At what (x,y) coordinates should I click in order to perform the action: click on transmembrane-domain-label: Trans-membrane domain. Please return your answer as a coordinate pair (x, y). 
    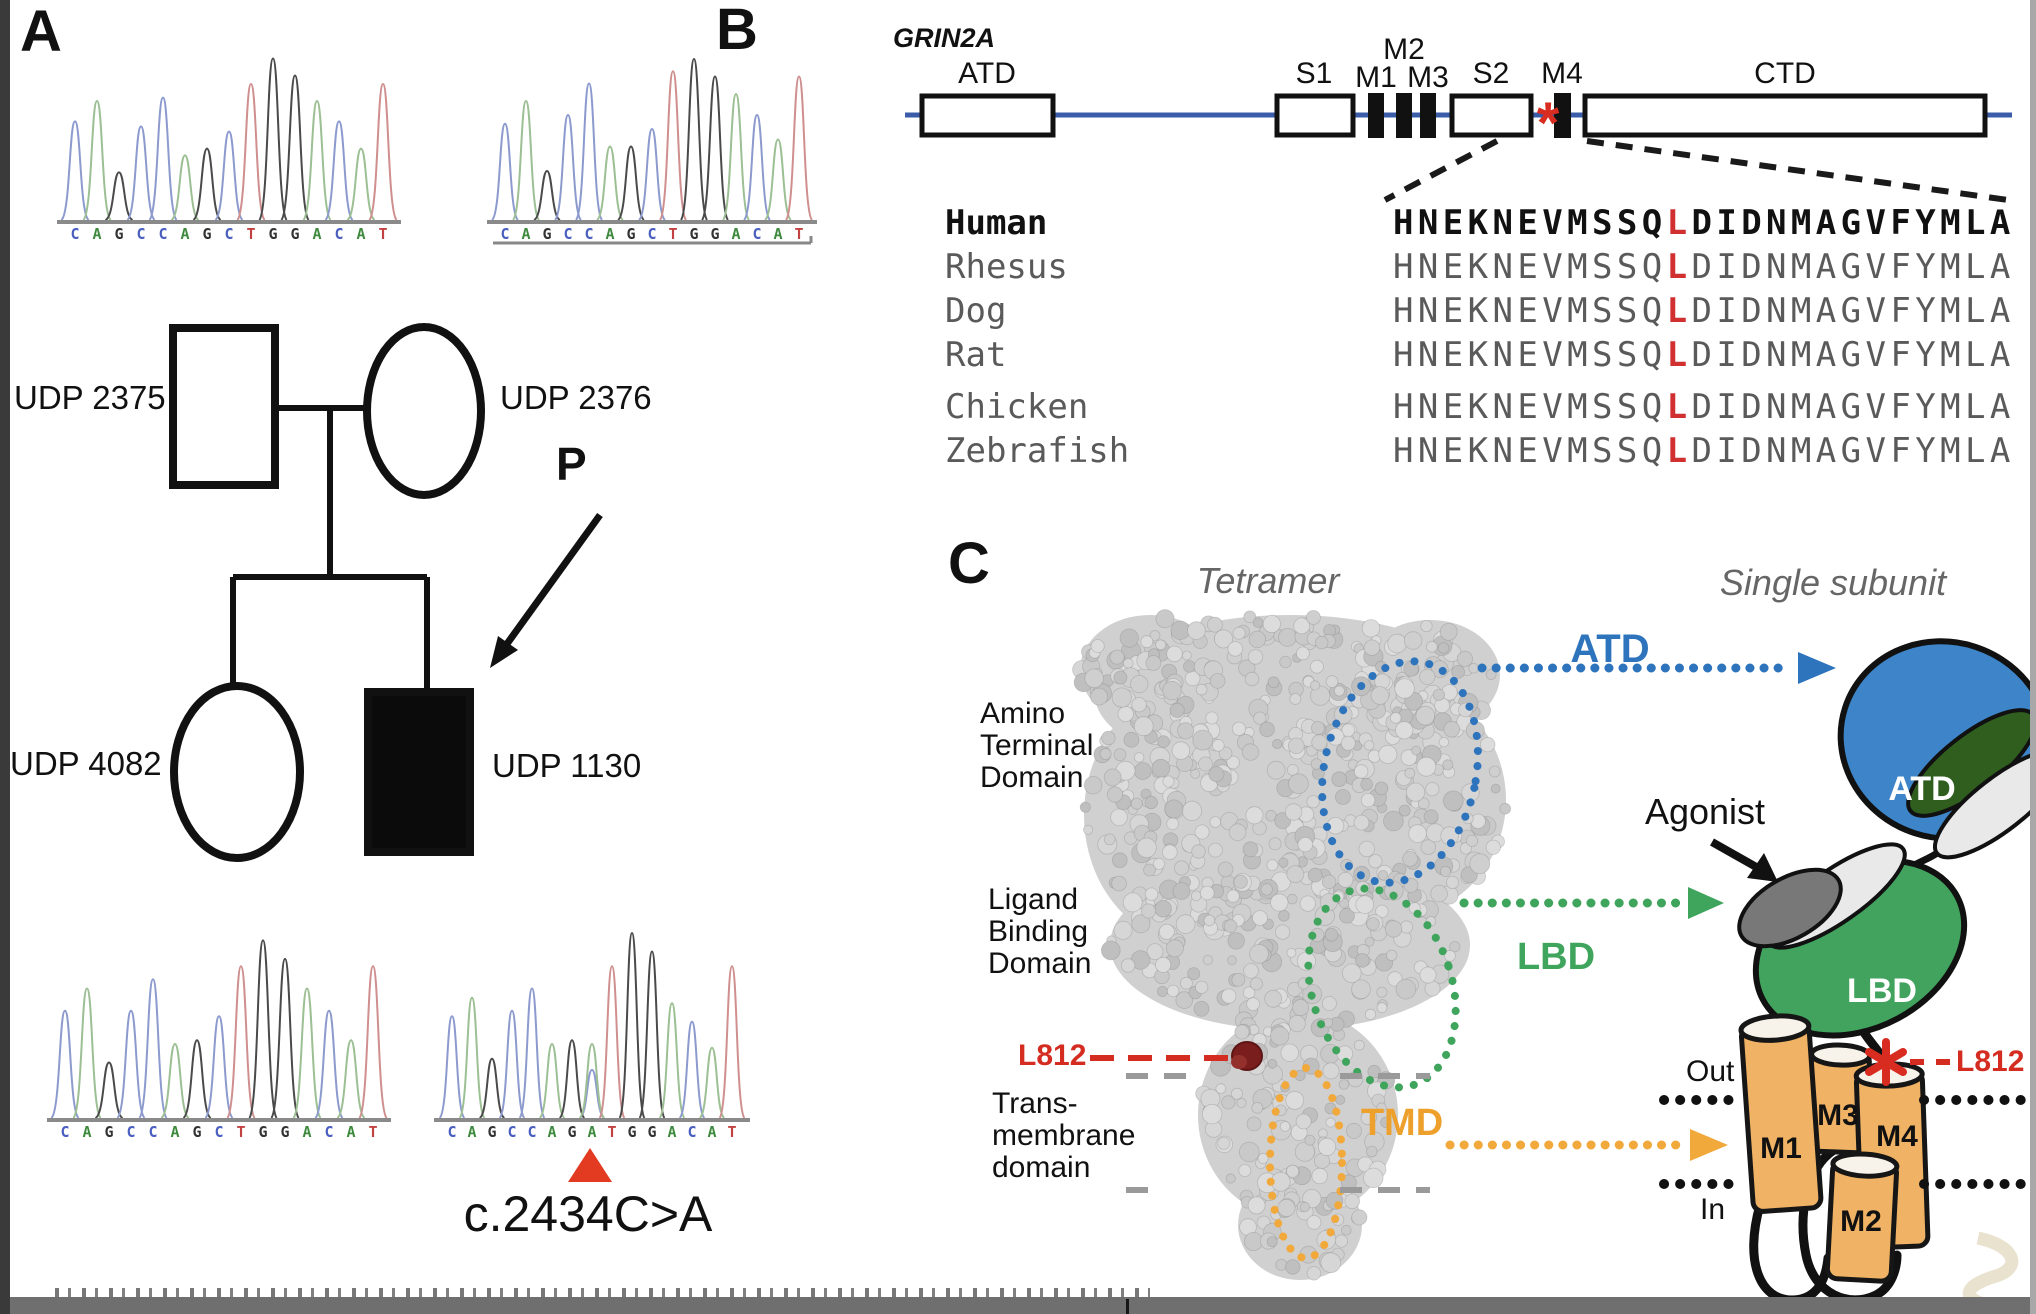
    Looking at the image, I should click on (1064, 1135).